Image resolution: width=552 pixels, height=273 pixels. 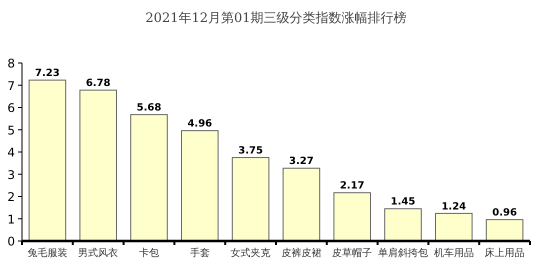 What do you see at coordinates (11, 175) in the screenshot?
I see `y-tick-label: 3` at bounding box center [11, 175].